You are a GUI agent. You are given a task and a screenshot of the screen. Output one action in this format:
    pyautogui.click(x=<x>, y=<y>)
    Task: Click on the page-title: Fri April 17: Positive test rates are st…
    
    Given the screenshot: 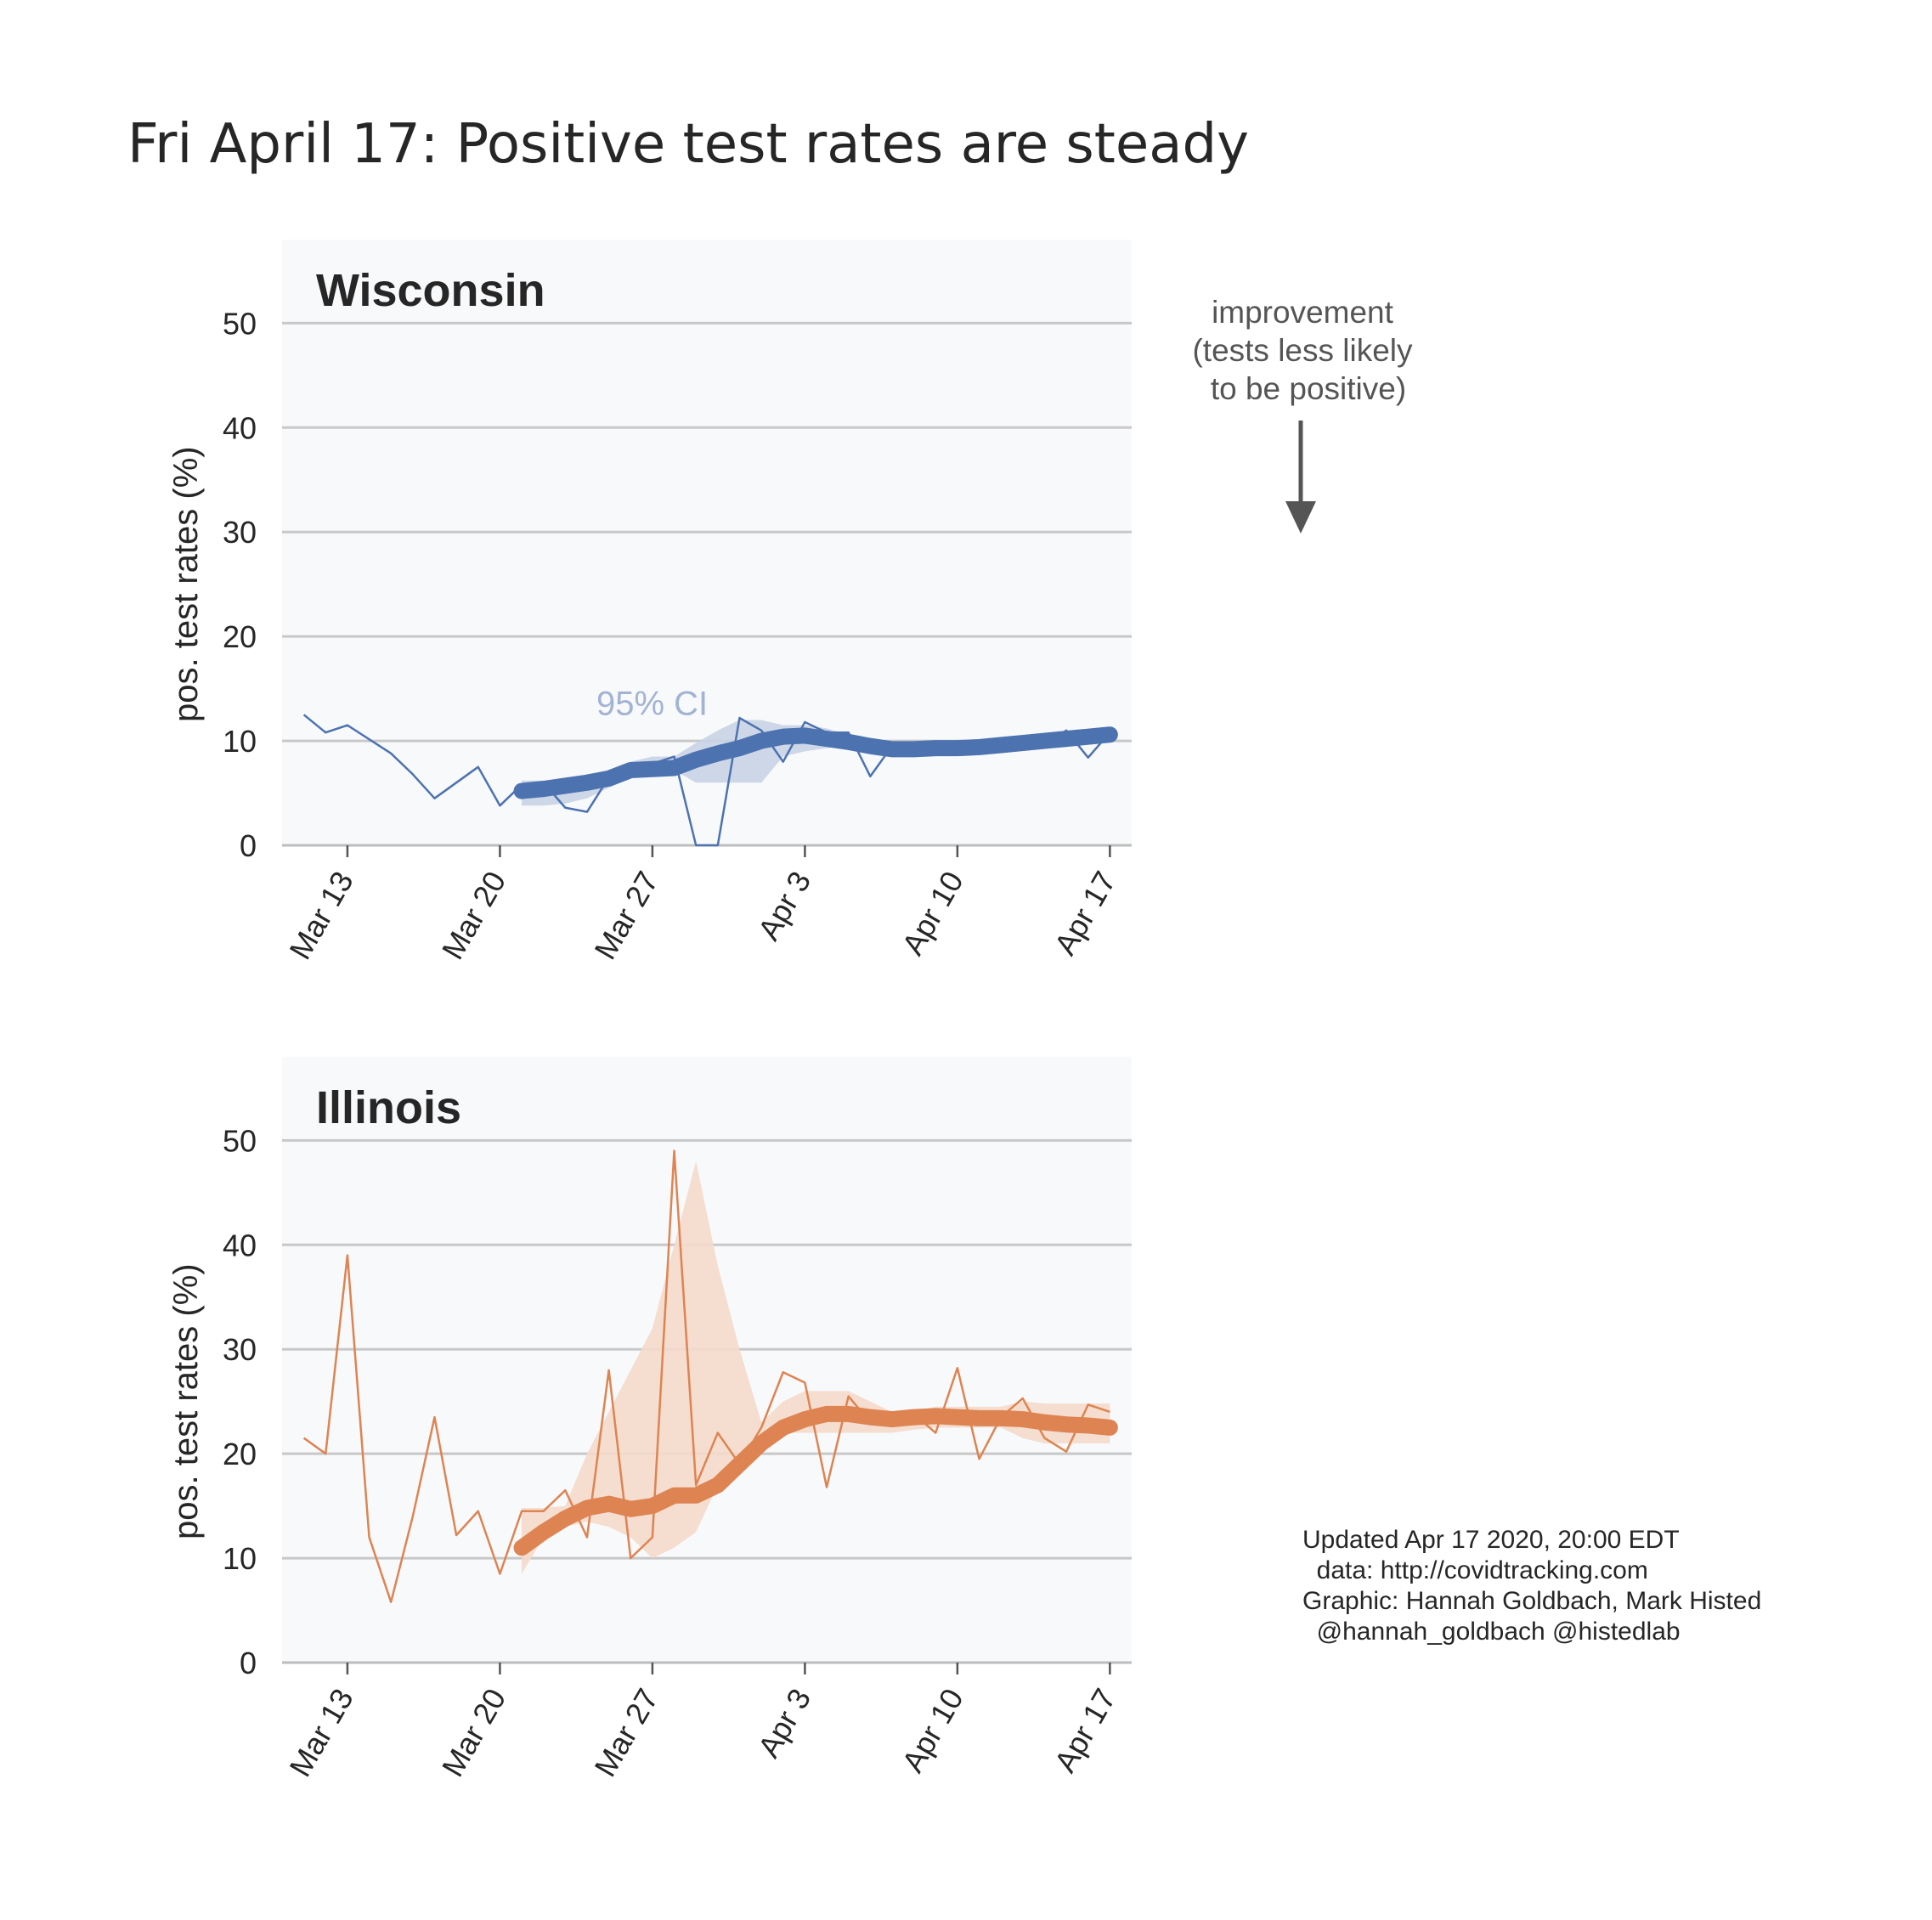 What is the action you would take?
    pyautogui.click(x=688, y=144)
    